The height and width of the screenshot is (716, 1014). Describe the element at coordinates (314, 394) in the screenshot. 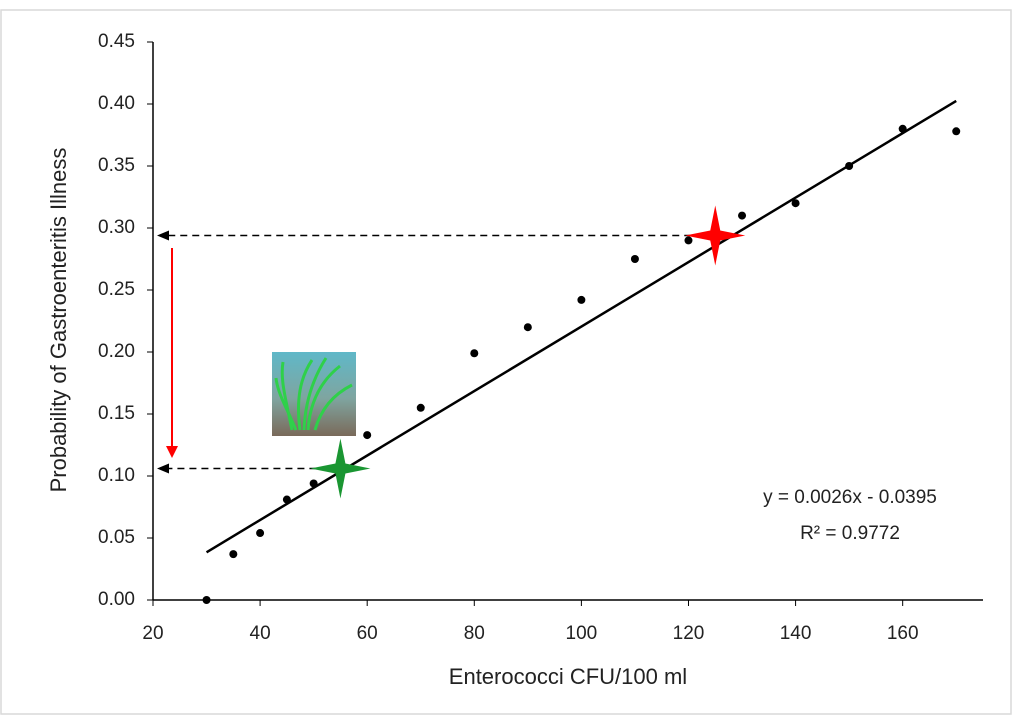

I see `seaweed-icon` at that location.